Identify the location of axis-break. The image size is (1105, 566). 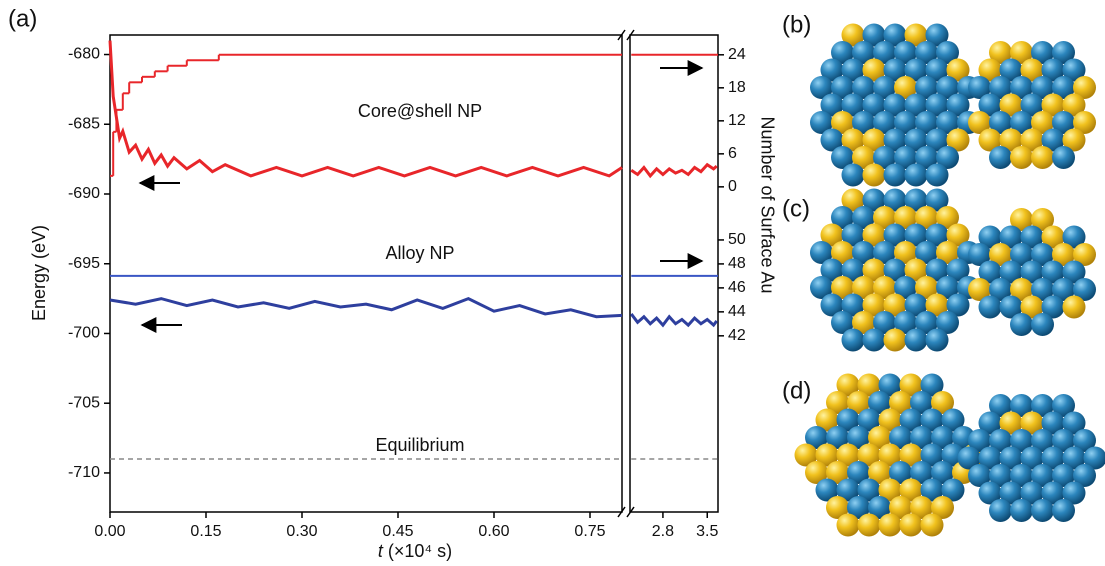
(621, 512).